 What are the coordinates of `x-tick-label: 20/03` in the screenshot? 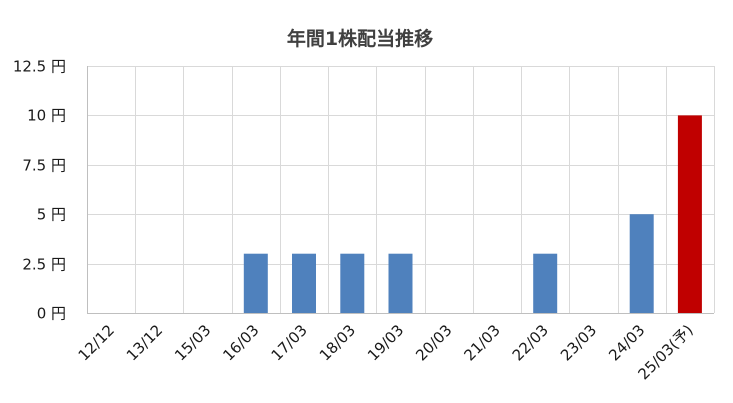 It's located at (433, 342).